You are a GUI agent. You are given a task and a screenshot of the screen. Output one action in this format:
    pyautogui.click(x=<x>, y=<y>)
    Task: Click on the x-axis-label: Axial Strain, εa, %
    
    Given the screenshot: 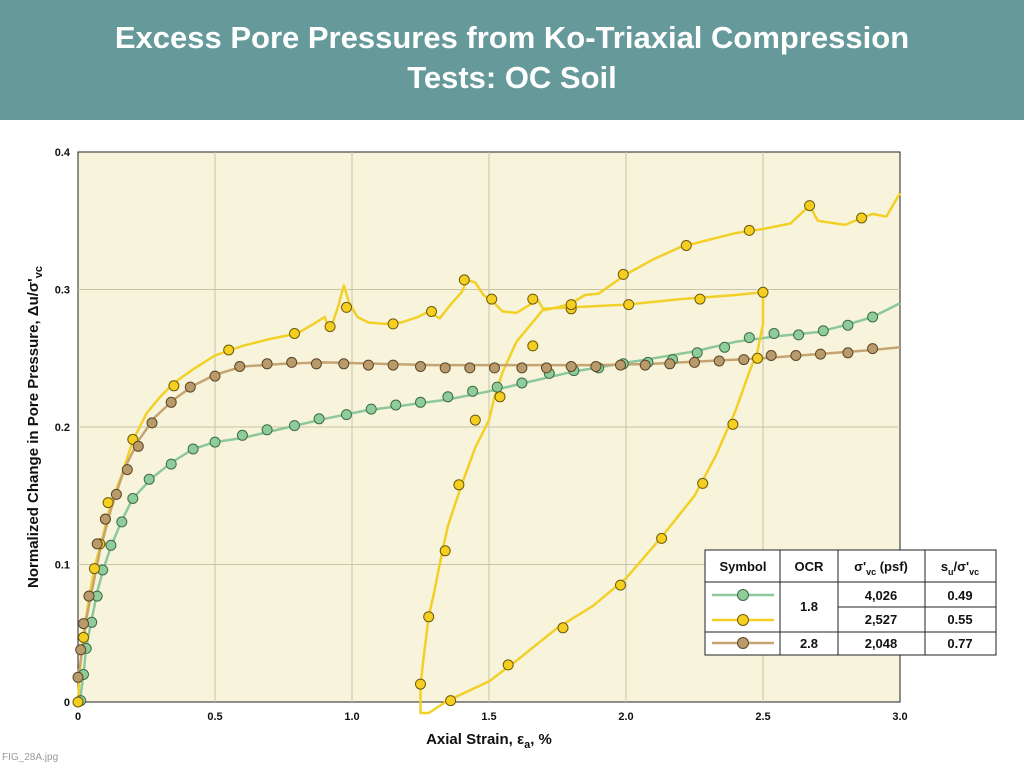 What is the action you would take?
    pyautogui.click(x=489, y=741)
    